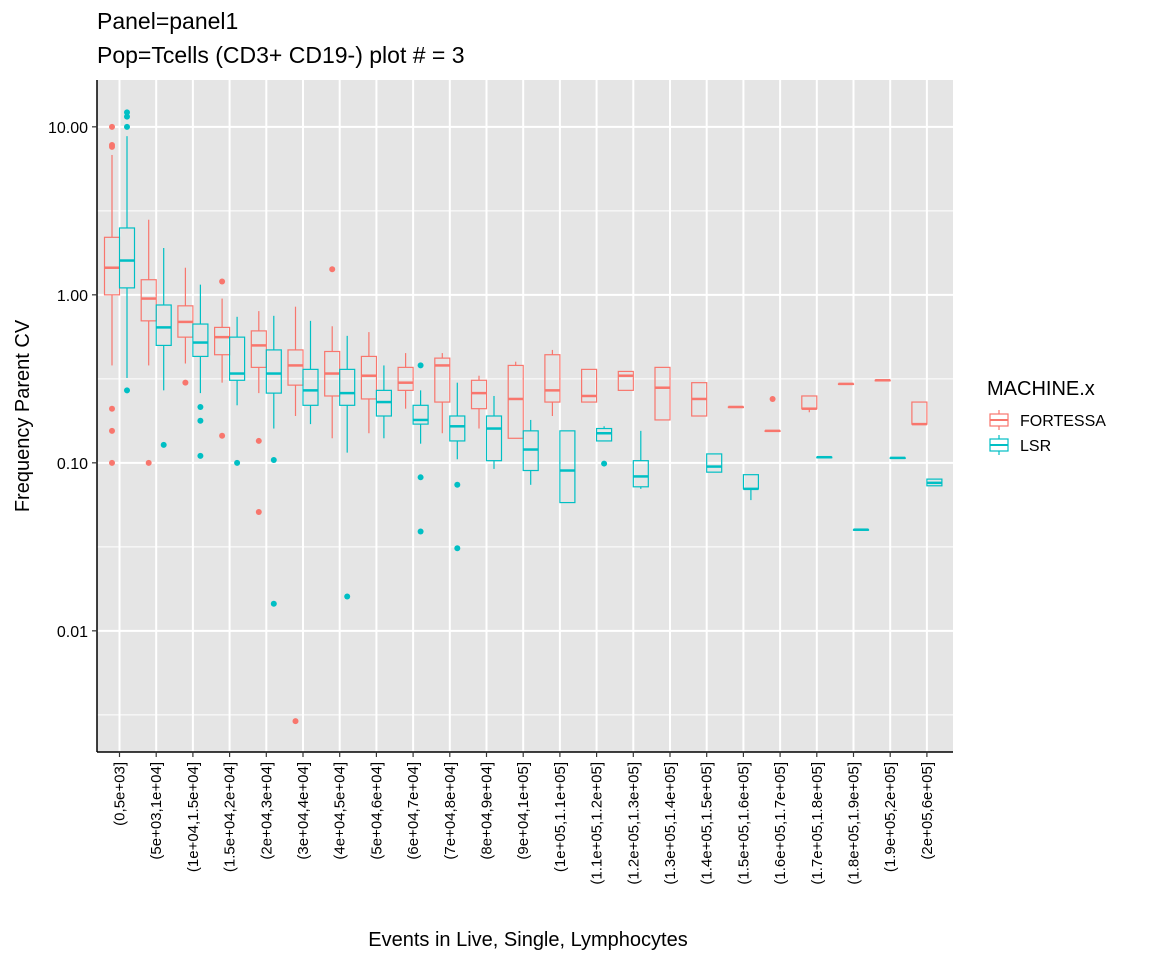  I want to click on x-tick-label: (5e+03,1e+04], so click(156, 811).